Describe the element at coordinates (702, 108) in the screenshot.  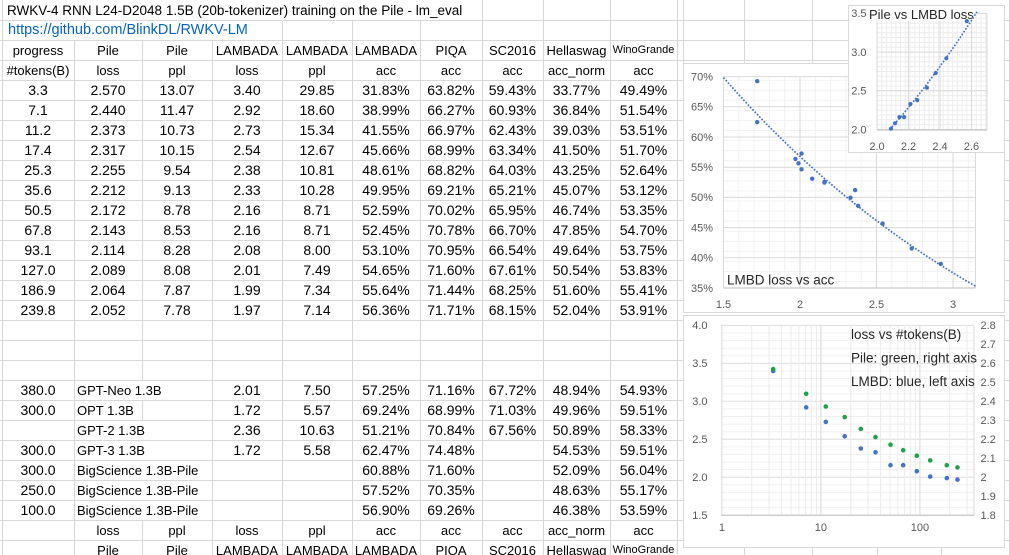
I see `svg-text: 65%` at that location.